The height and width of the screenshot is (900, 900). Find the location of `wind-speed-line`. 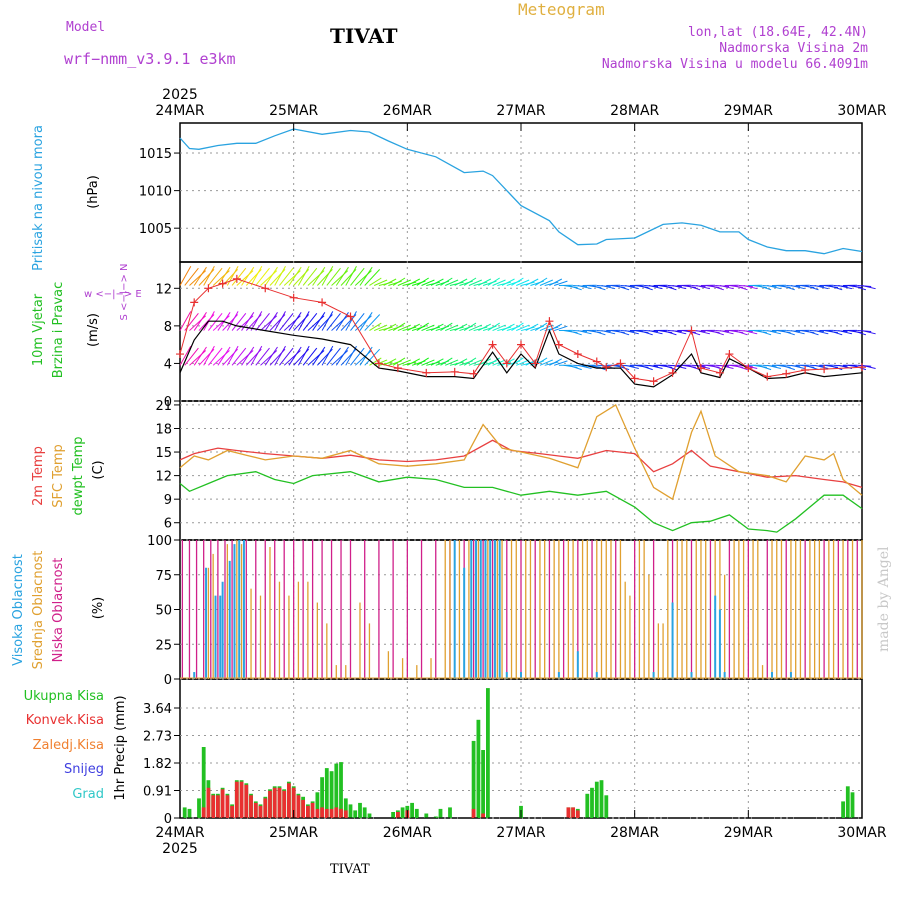

wind-speed-line is located at coordinates (521, 354).